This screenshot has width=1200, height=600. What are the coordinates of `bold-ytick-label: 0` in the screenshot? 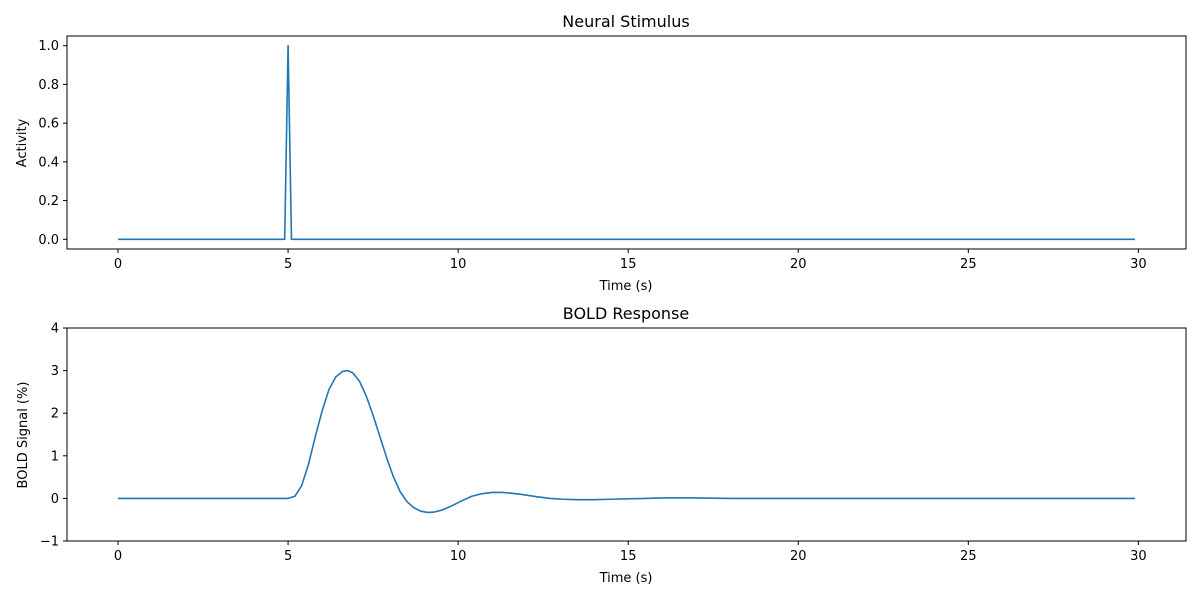 It's located at (55, 499).